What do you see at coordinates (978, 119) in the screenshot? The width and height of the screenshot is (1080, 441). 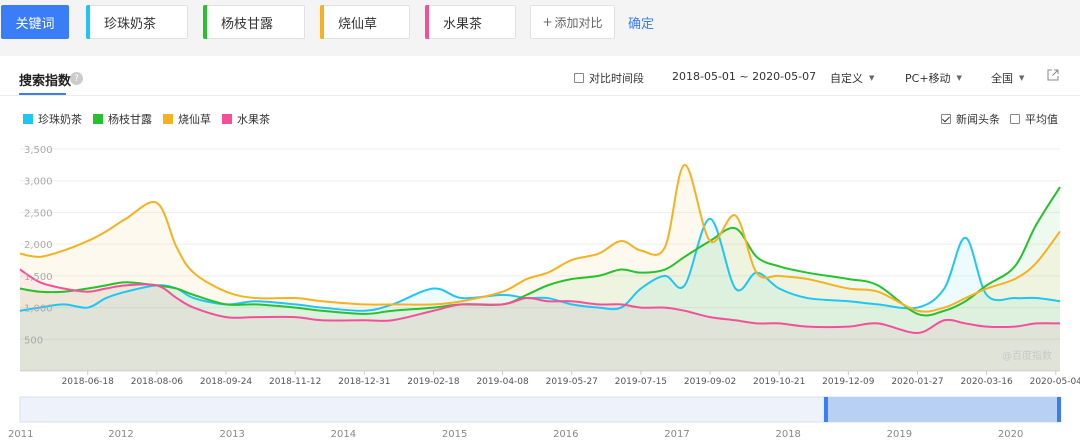 I see `news-label: 新闻头条` at bounding box center [978, 119].